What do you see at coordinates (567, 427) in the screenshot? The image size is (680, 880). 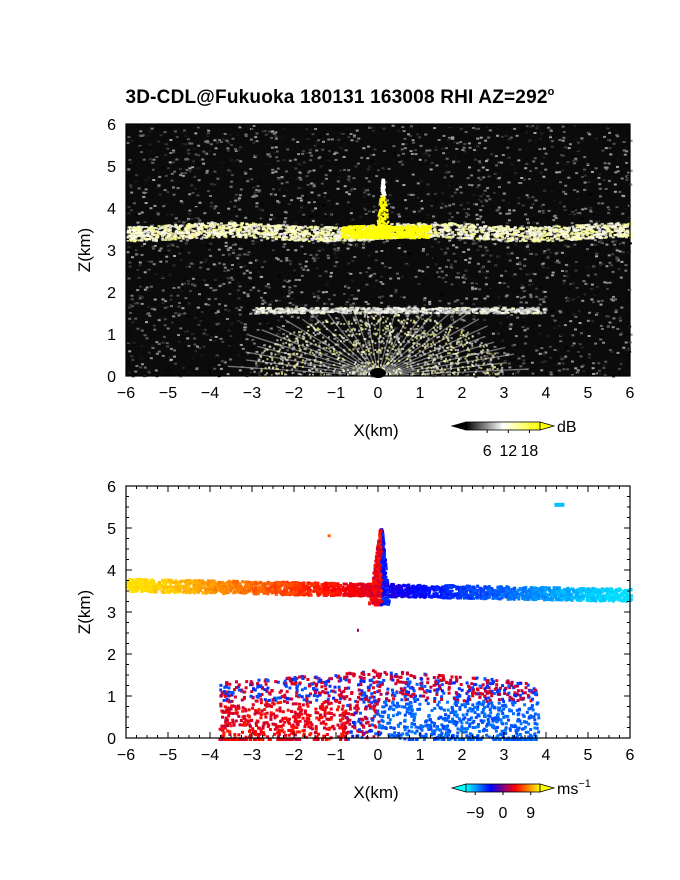 I see `colorbar-unit: dB` at bounding box center [567, 427].